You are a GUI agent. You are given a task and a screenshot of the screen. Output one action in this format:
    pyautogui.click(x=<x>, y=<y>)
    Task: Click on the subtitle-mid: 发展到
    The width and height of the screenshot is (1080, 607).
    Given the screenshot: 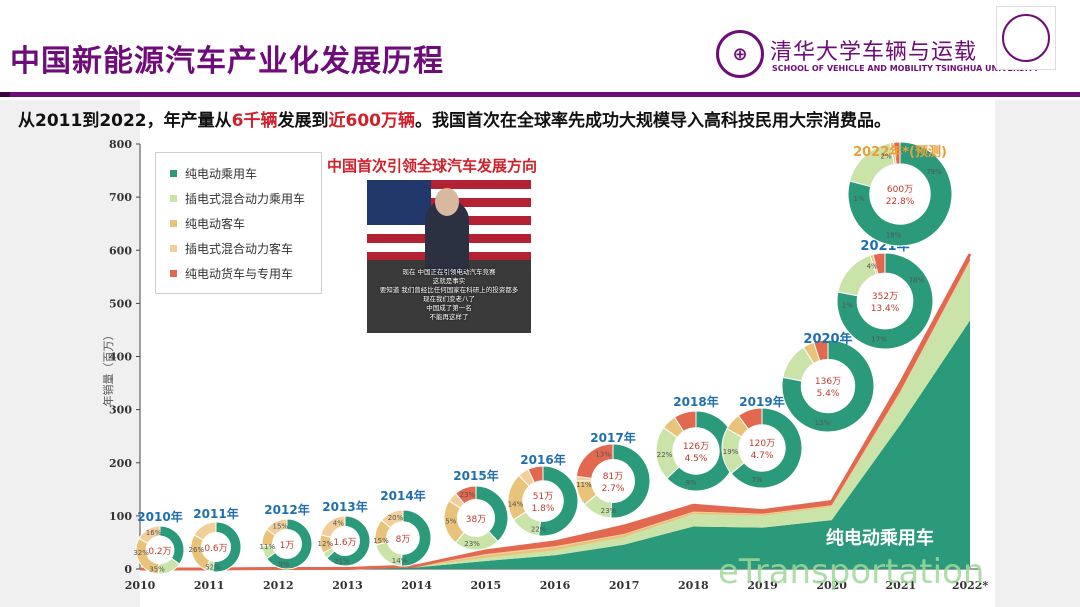 What is the action you would take?
    pyautogui.click(x=303, y=121)
    